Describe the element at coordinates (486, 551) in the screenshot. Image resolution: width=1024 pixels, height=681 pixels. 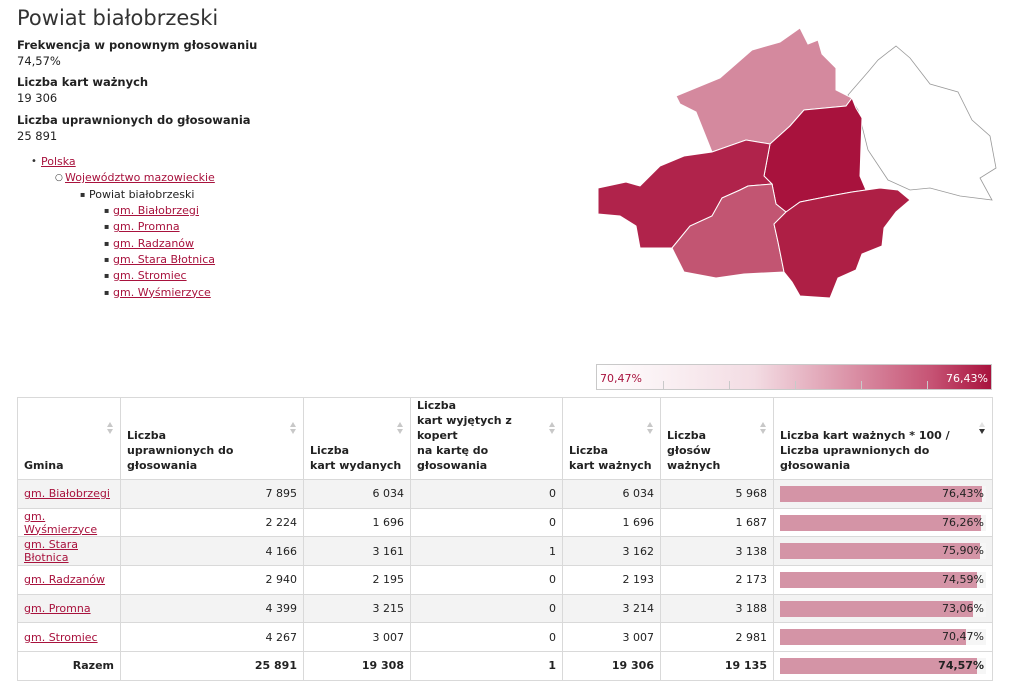
I see `wyjete-cell: 1` at that location.